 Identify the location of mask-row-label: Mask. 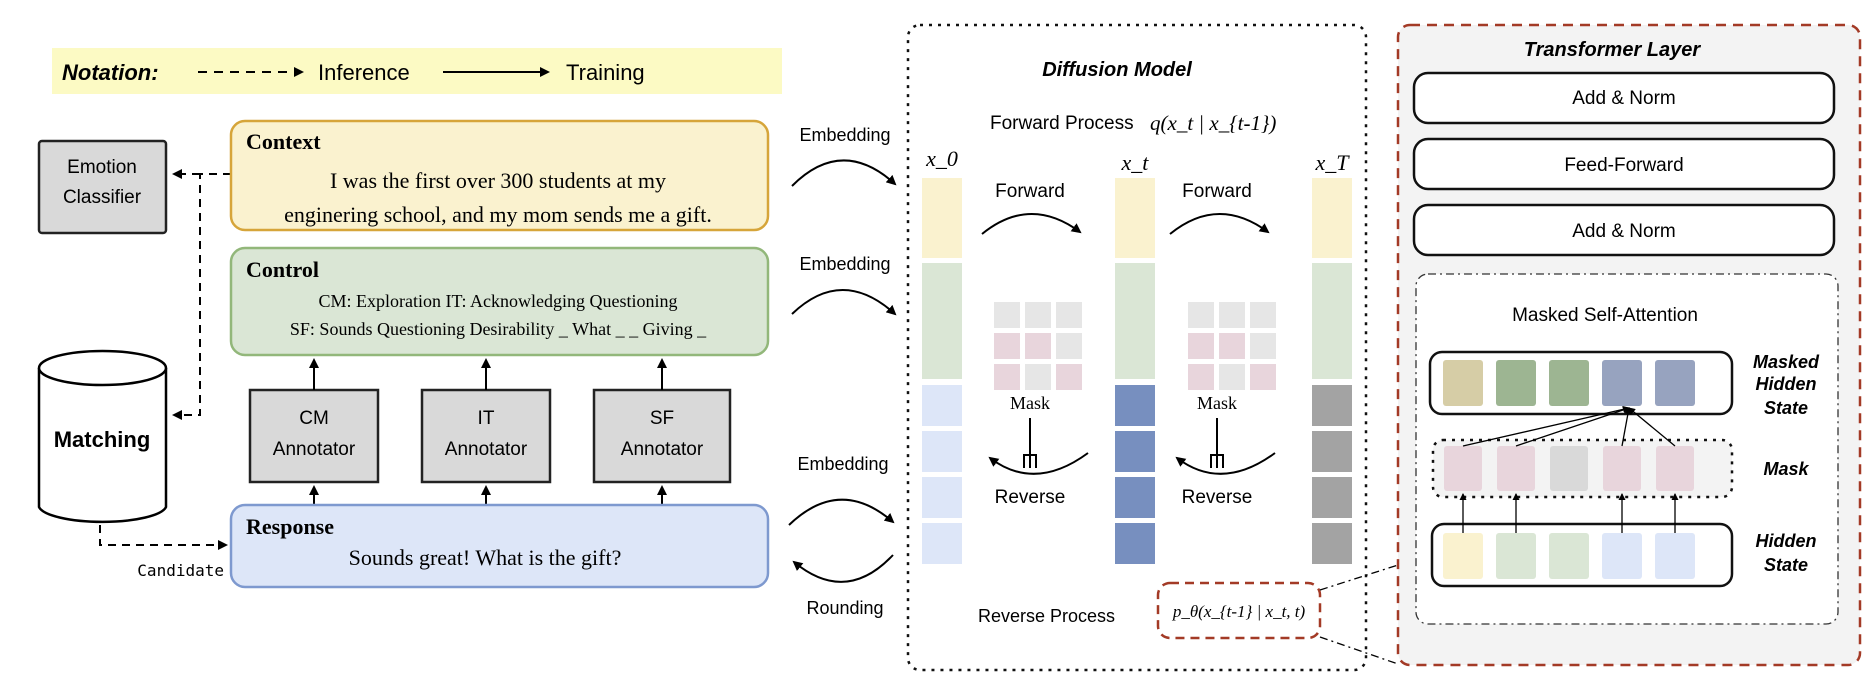
(1786, 469).